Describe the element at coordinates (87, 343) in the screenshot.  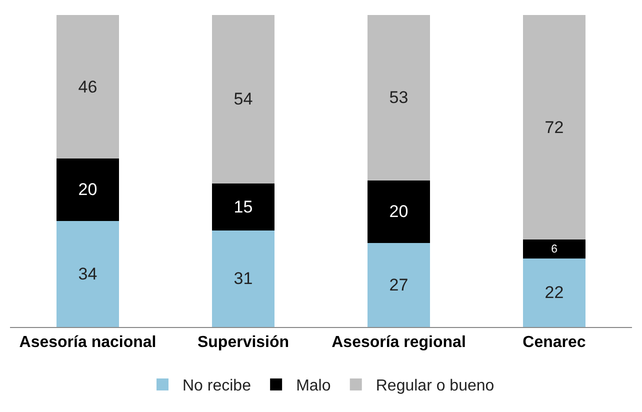
I see `x-tick-label: Asesoría nacional` at that location.